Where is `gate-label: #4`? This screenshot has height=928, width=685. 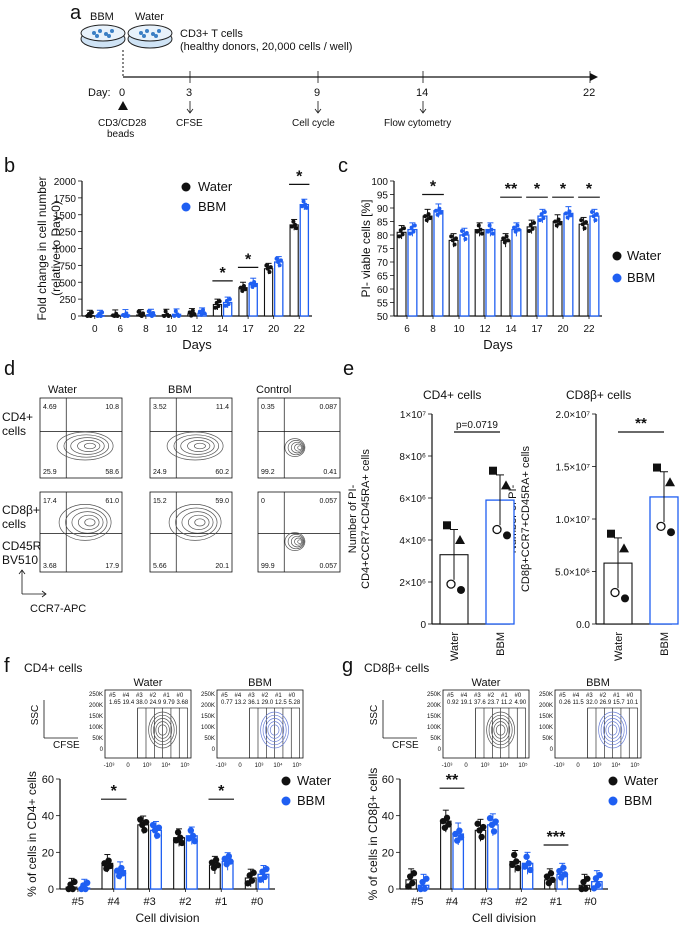
gate-label: #4 is located at coordinates (126, 696).